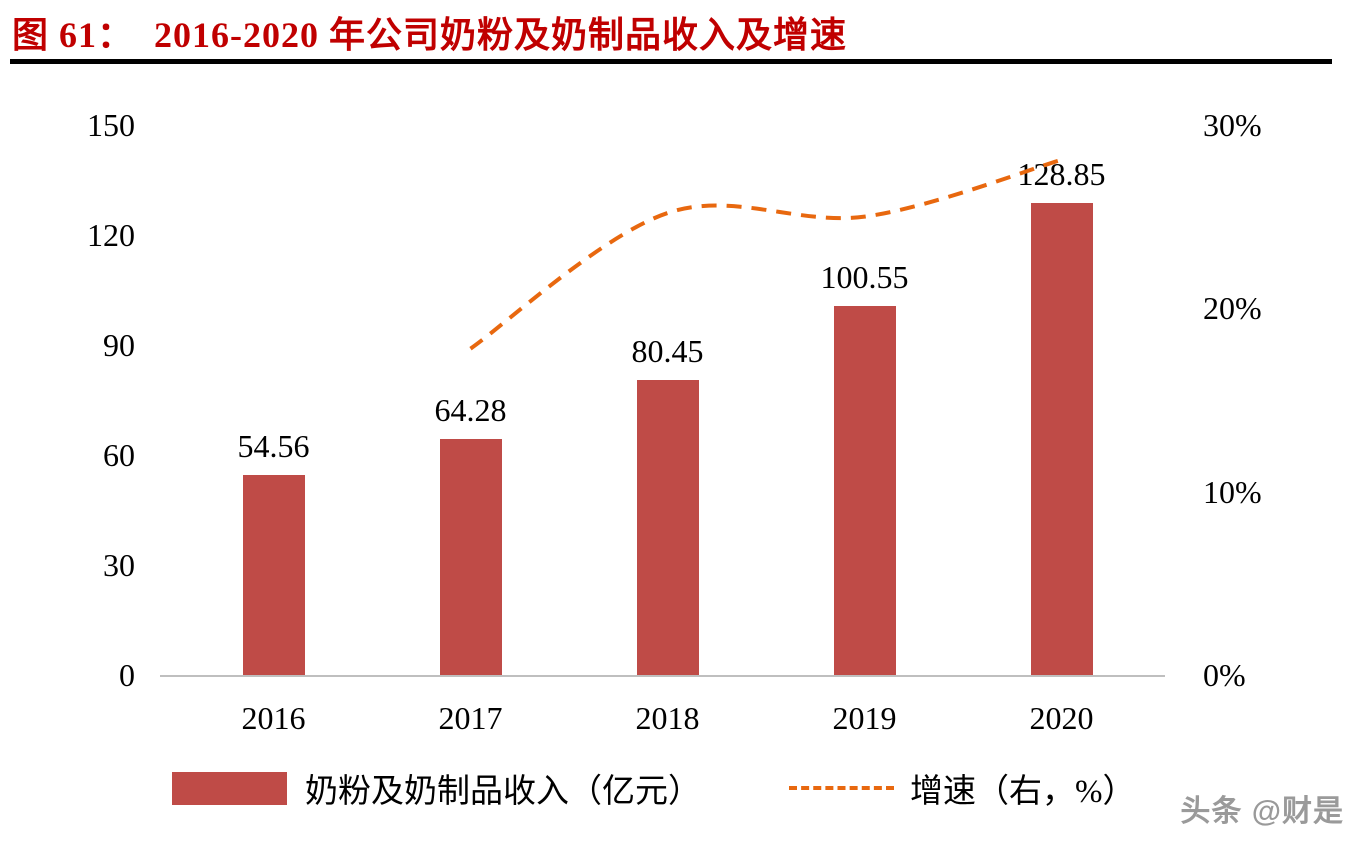 The width and height of the screenshot is (1358, 848). What do you see at coordinates (470, 410) in the screenshot?
I see `bar-value-label: 64.28` at bounding box center [470, 410].